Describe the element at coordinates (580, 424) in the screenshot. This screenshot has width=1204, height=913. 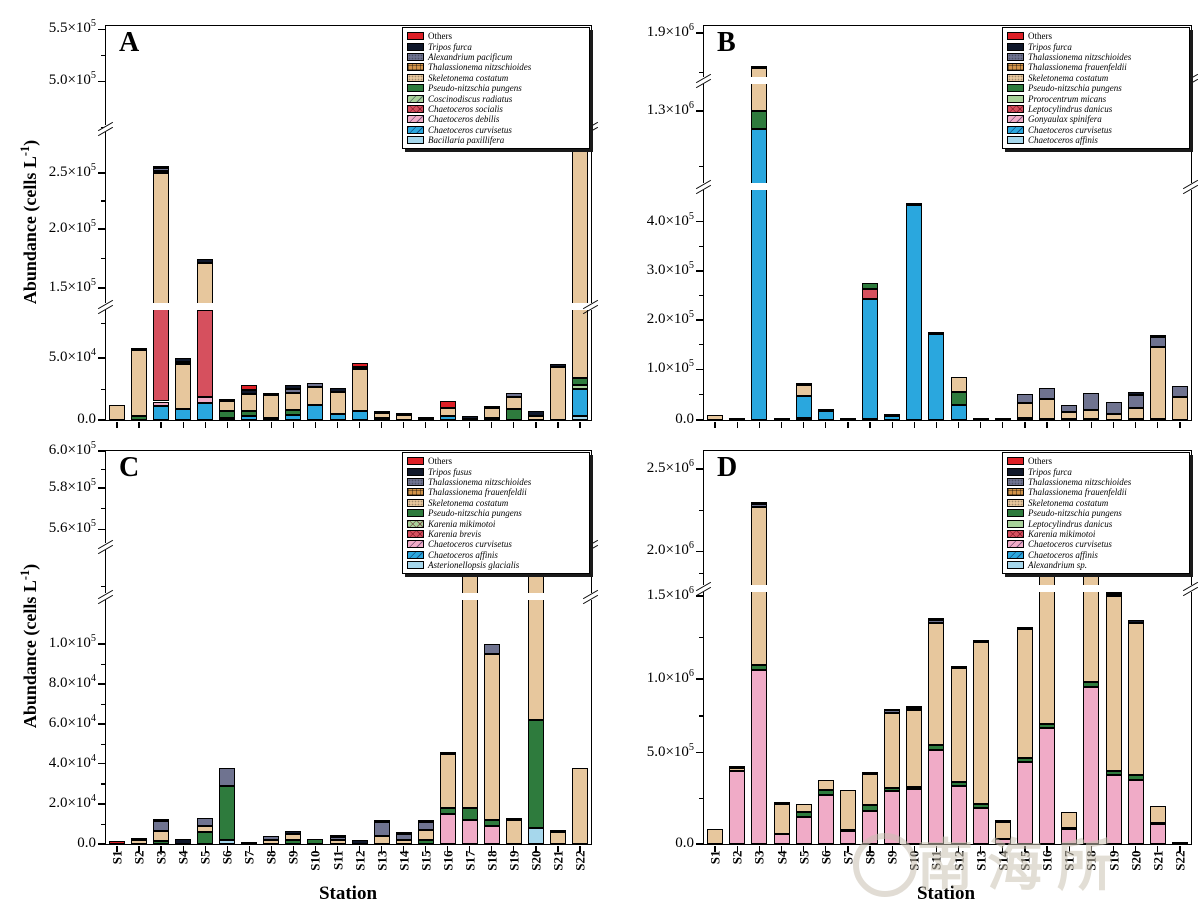
I see `x-tick-S22` at that location.